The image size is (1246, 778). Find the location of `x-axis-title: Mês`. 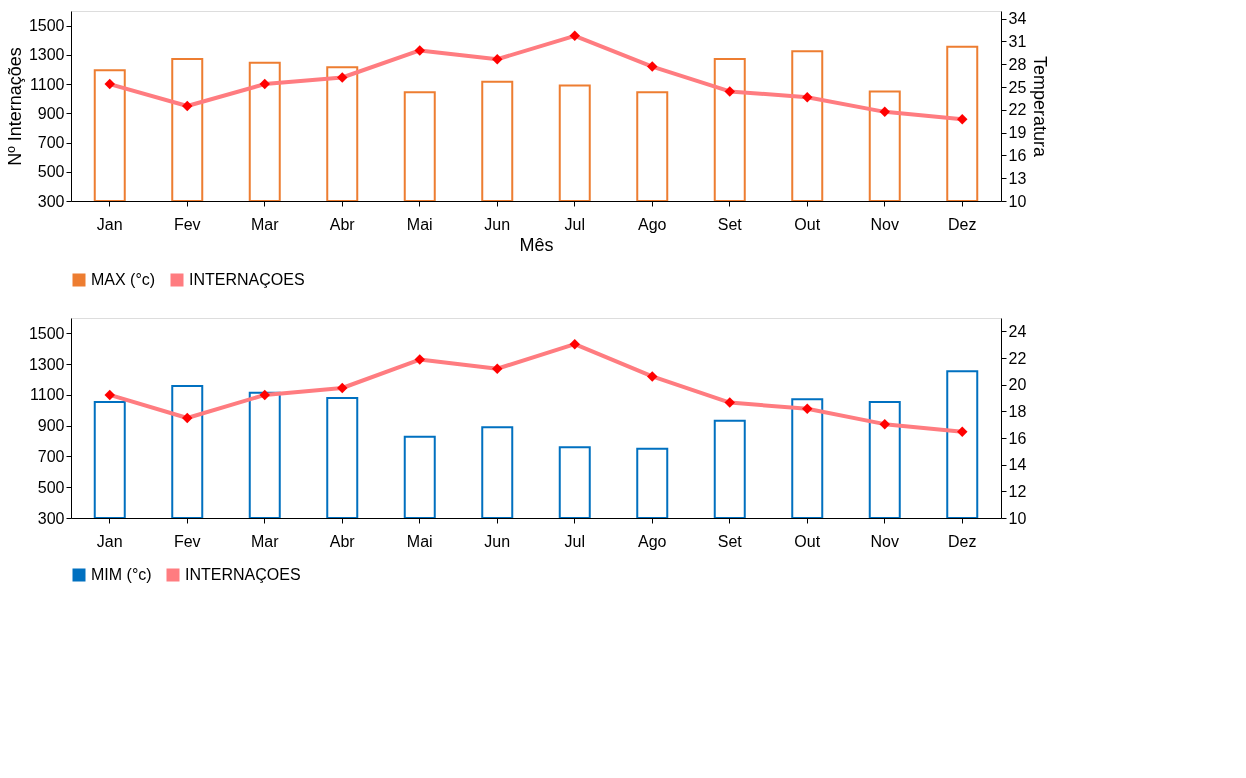

x-axis-title: Mês is located at coordinates (536, 244).